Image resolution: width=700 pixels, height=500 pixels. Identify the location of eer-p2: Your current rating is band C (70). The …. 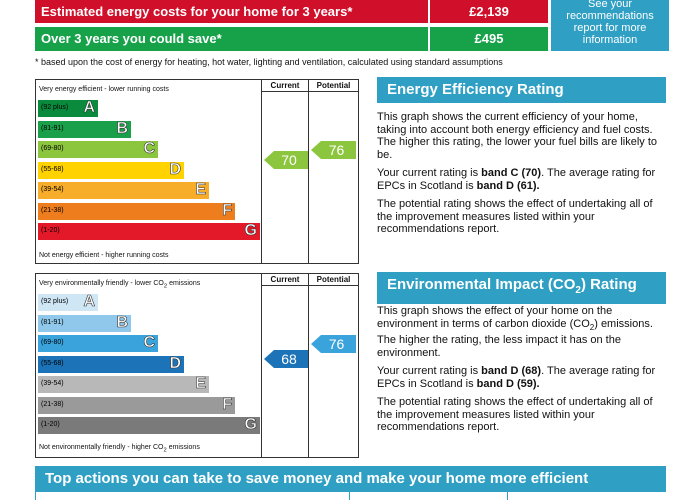
(516, 179).